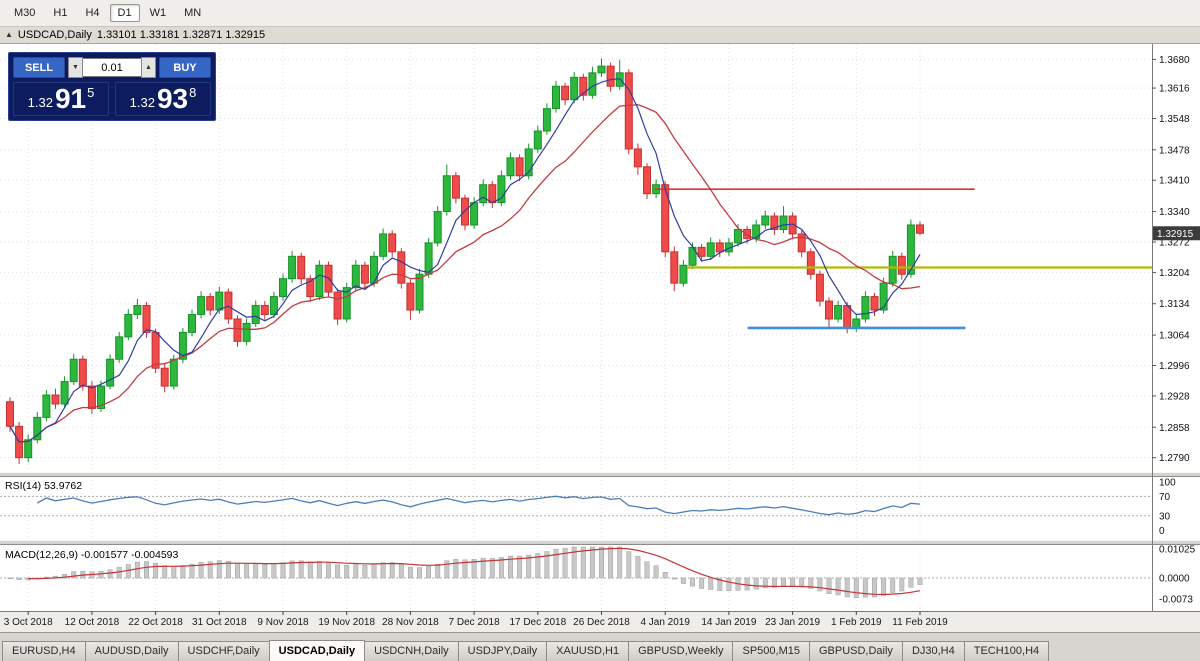 The height and width of the screenshot is (661, 1200). Describe the element at coordinates (1174, 366) in the screenshot. I see `svg-text: 1.2996` at that location.